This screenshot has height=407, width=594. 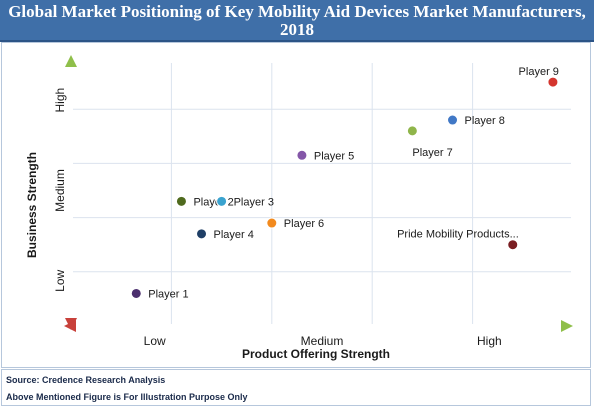 What do you see at coordinates (334, 156) in the screenshot?
I see `point-label: Player 5` at bounding box center [334, 156].